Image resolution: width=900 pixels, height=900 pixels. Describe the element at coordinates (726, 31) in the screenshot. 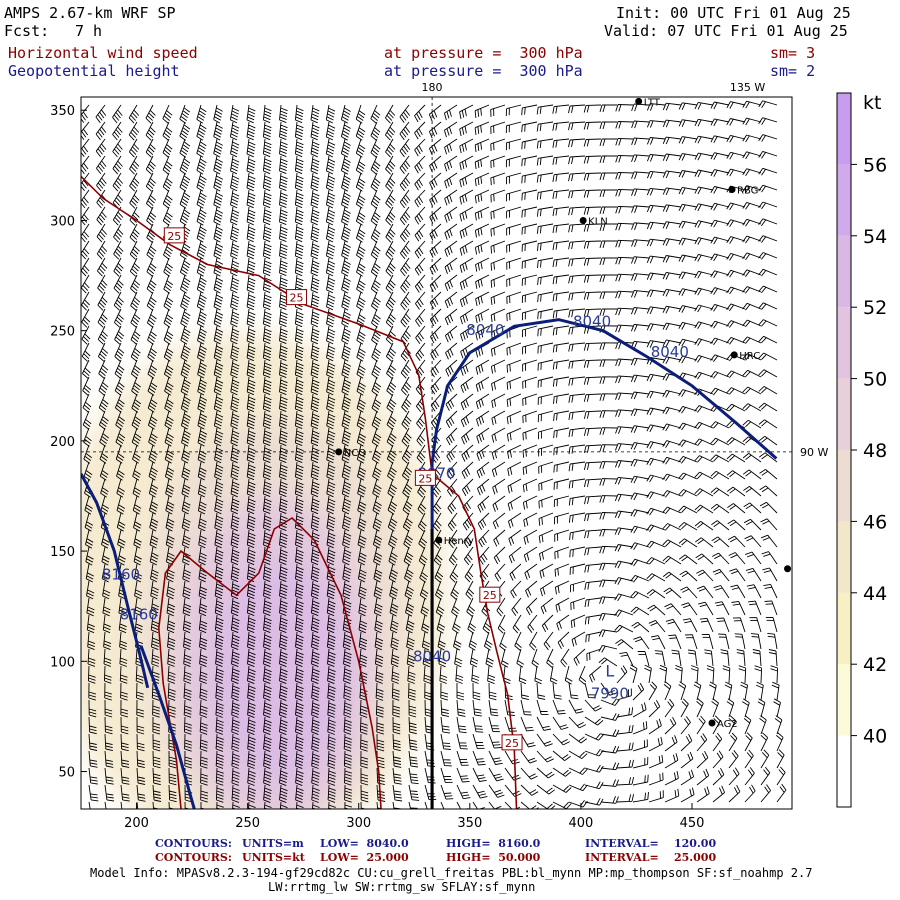

I see `valid-time: Valid: 07 UTC Fri 01 Aug 25` at that location.